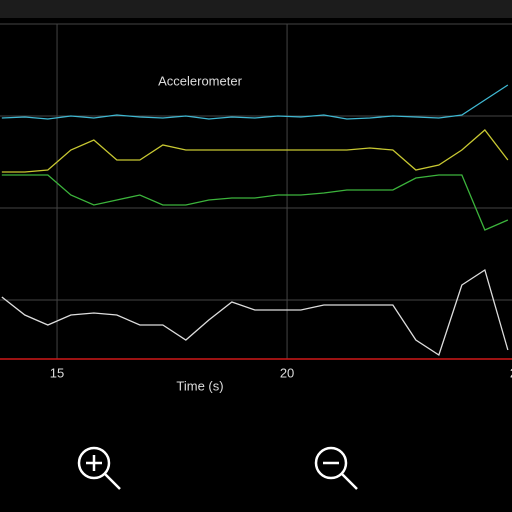 This screenshot has height=512, width=512. Describe the element at coordinates (511, 372) in the screenshot. I see `x-tick-label: 25` at that location.